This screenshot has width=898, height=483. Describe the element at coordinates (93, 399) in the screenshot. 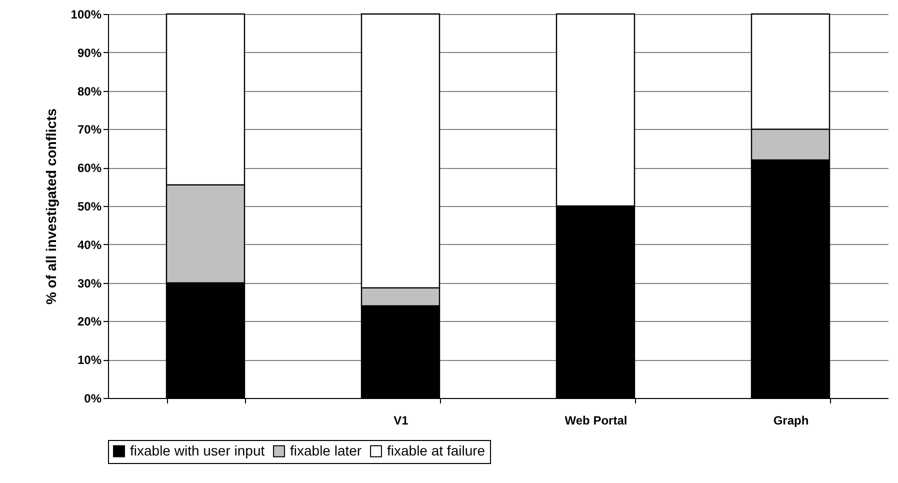

I see `y-tick-label: 0%` at that location.